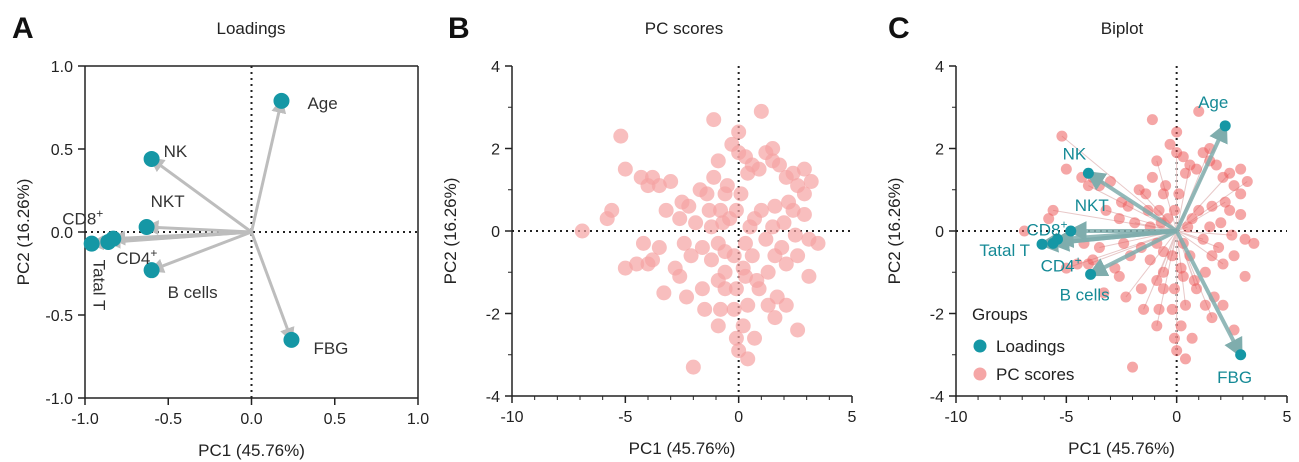 This screenshot has height=462, width=1299. What do you see at coordinates (62, 150) in the screenshot?
I see `y-tick-label-A: 0.5` at bounding box center [62, 150].